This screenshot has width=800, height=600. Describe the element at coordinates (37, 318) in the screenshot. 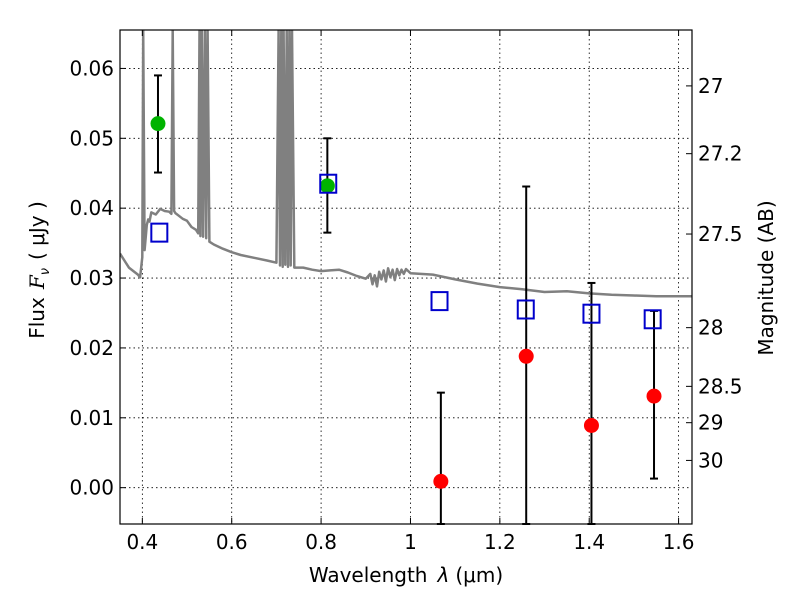

I see `y-axis-label-text: Flux` at that location.